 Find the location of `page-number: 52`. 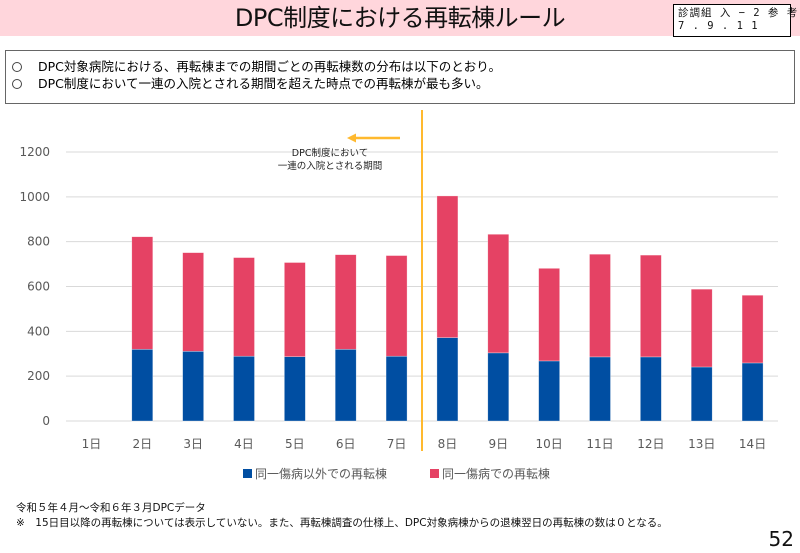

page-number: 52 is located at coordinates (781, 539).